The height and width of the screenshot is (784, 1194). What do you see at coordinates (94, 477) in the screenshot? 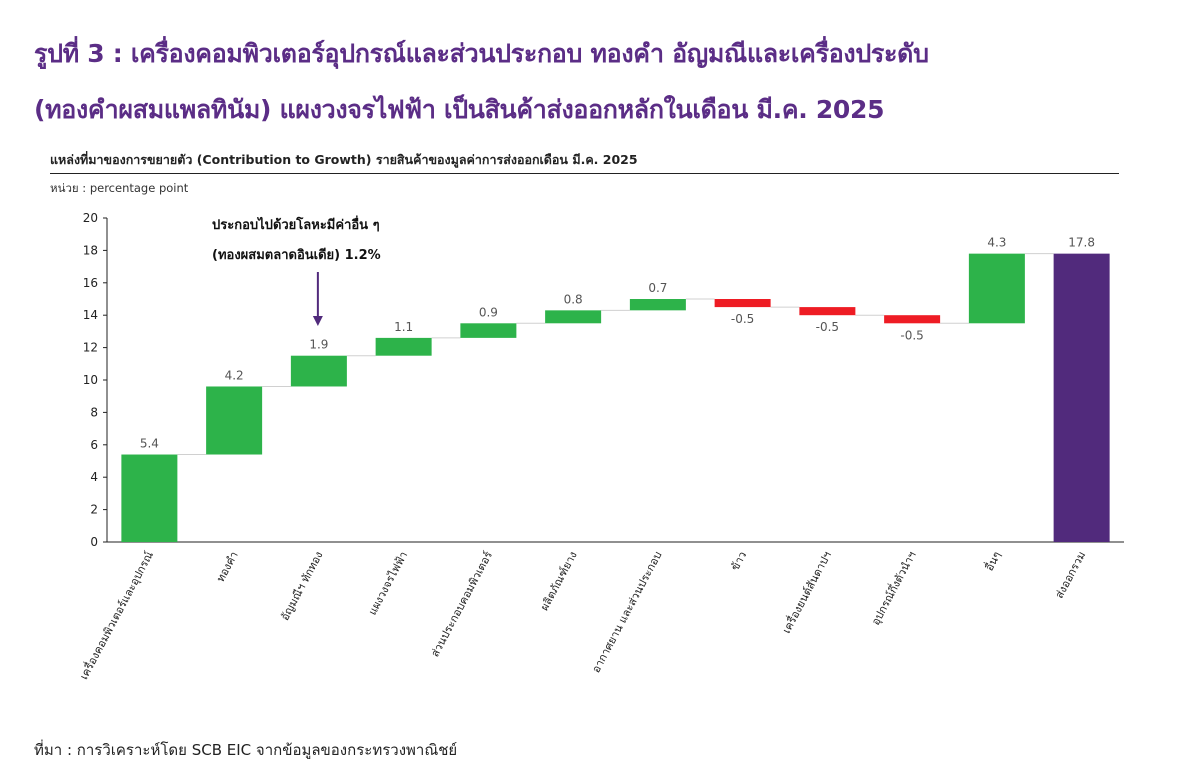
I see `y-tick-label: 4` at bounding box center [94, 477].